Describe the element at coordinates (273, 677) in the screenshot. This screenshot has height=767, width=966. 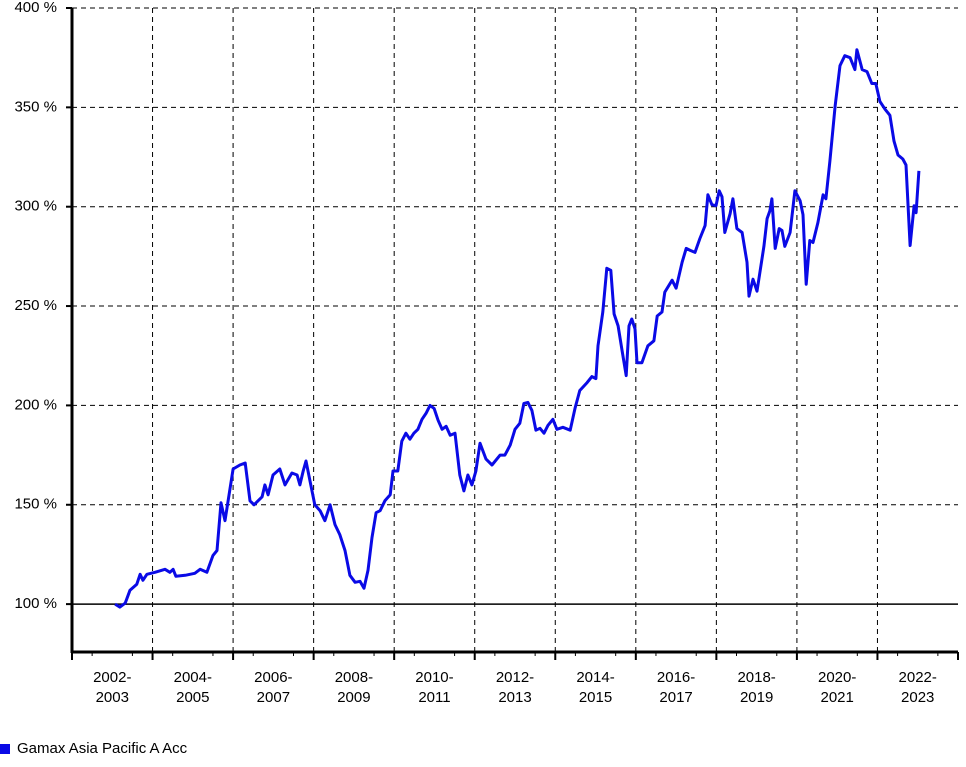
I see `x-tick-label: 2006-` at that location.